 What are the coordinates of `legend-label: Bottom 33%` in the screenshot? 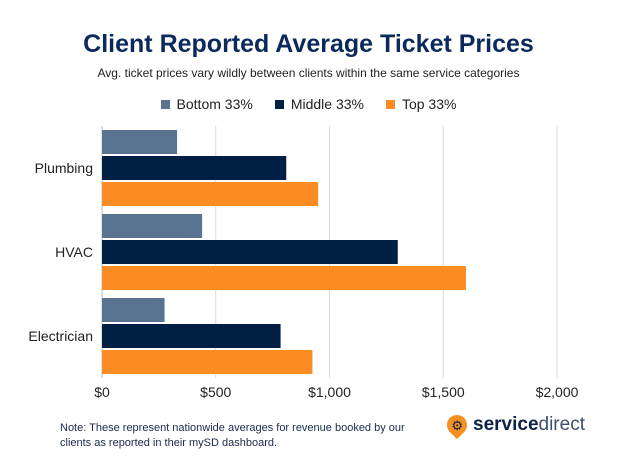 It's located at (214, 104).